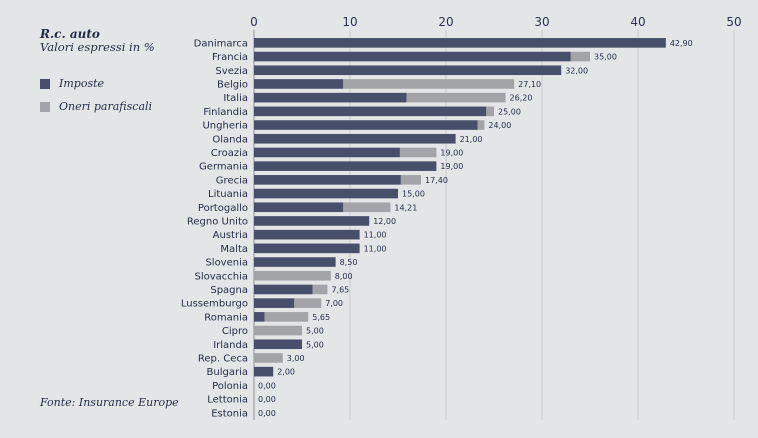  Describe the element at coordinates (227, 400) in the screenshot. I see `category-label-26: Lettonia` at that location.